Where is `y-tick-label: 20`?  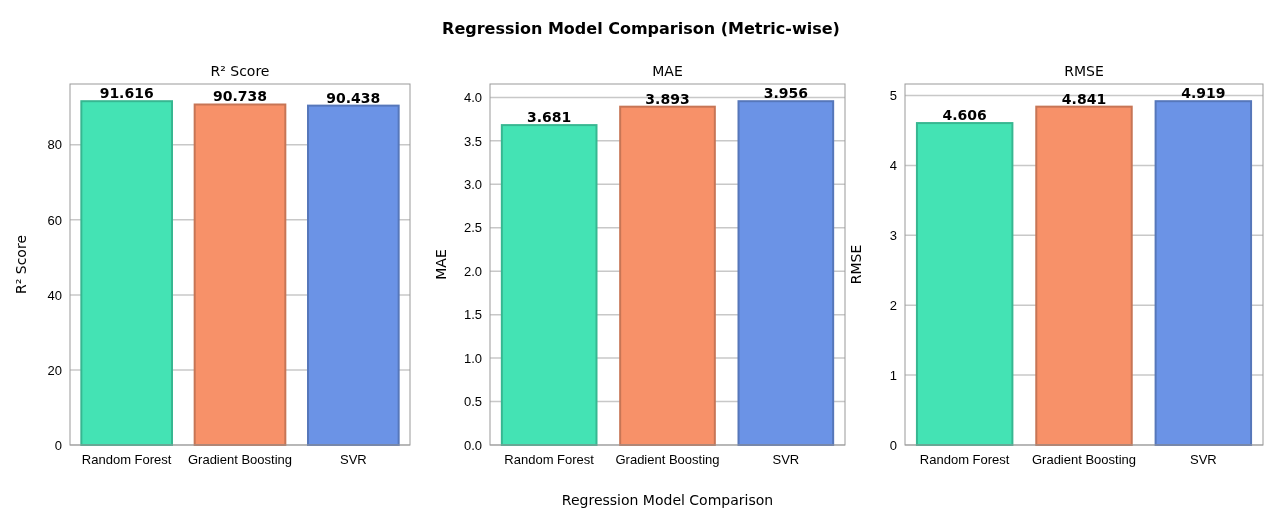
y-tick-label: 20 is located at coordinates (54, 370).